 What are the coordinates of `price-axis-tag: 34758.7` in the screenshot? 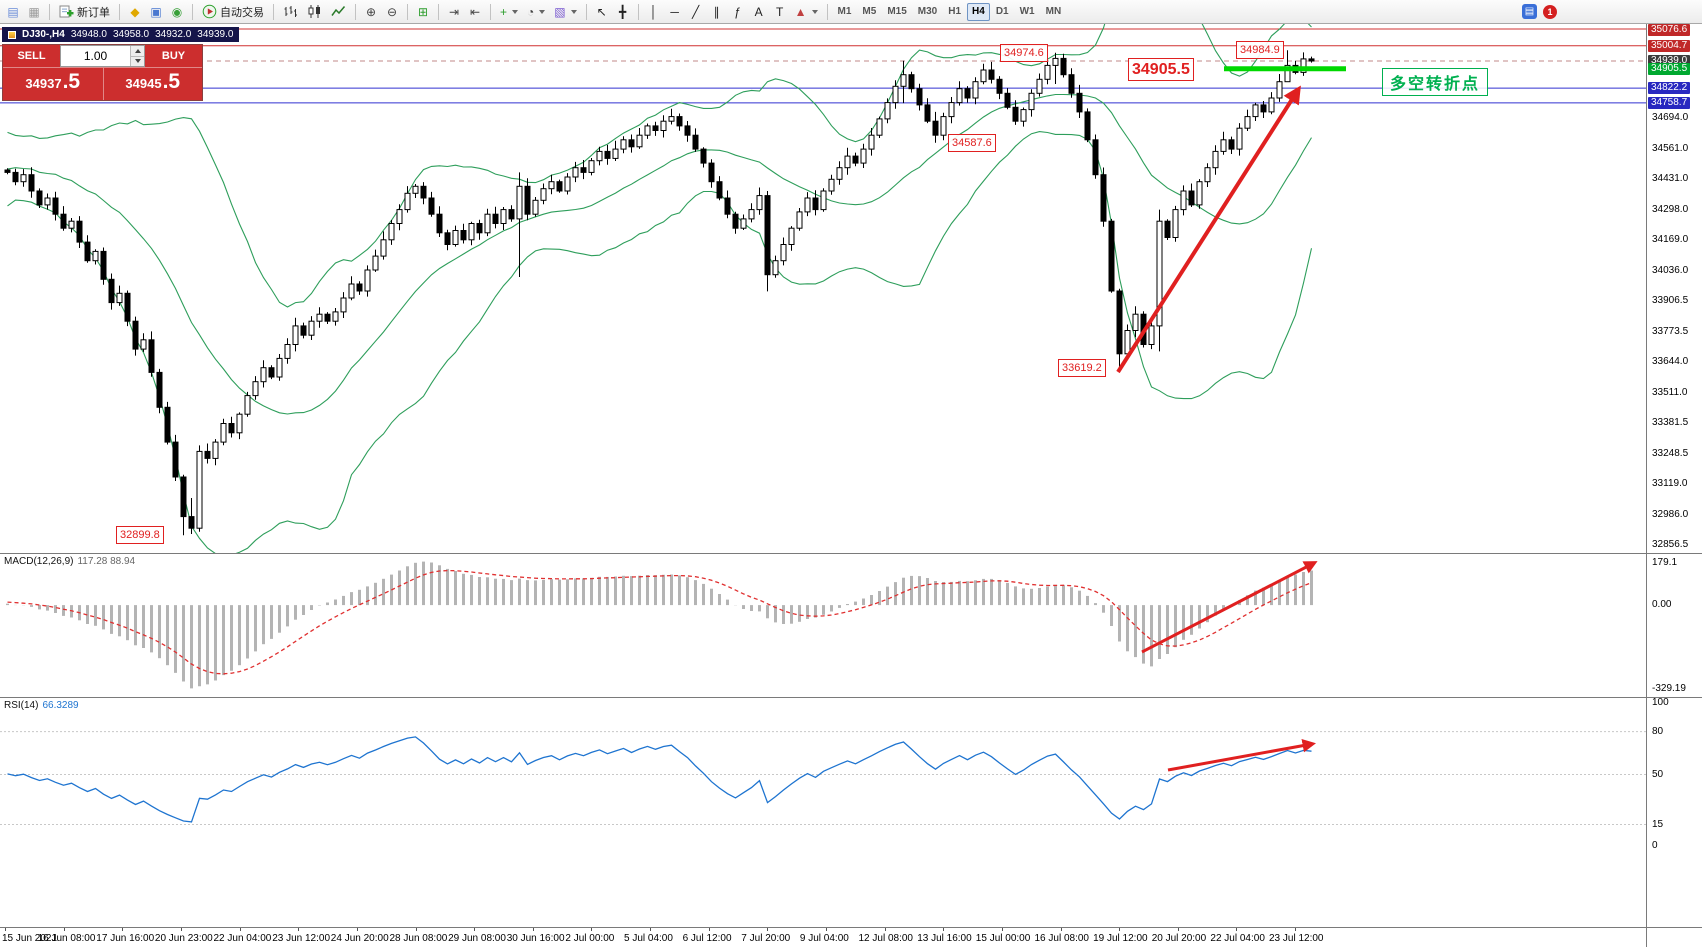 It's located at (1669, 102).